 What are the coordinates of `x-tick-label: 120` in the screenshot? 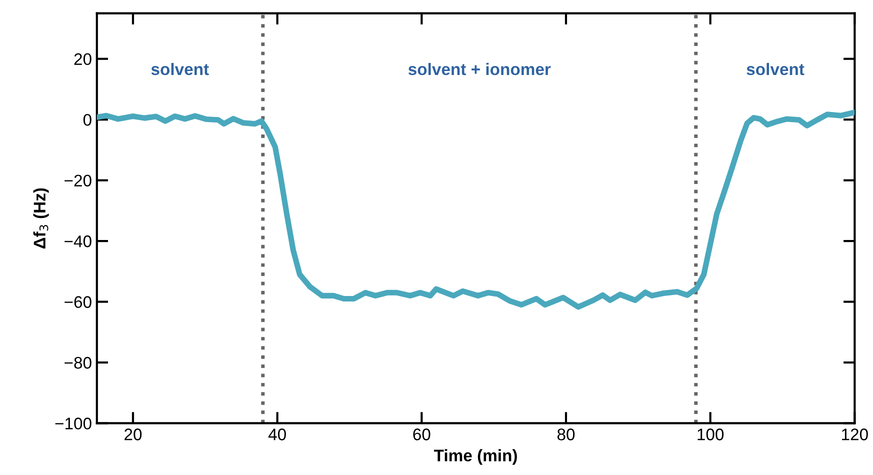 It's located at (855, 434).